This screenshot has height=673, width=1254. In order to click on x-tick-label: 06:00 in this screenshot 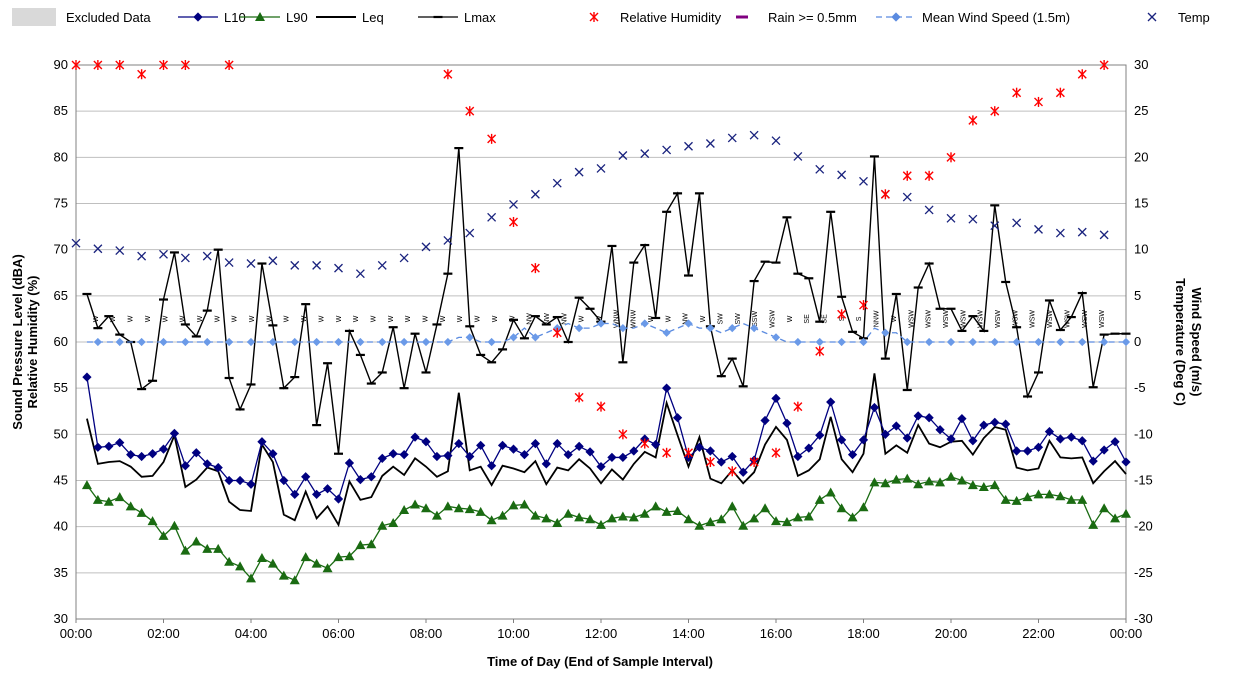, I will do `click(338, 633)`.